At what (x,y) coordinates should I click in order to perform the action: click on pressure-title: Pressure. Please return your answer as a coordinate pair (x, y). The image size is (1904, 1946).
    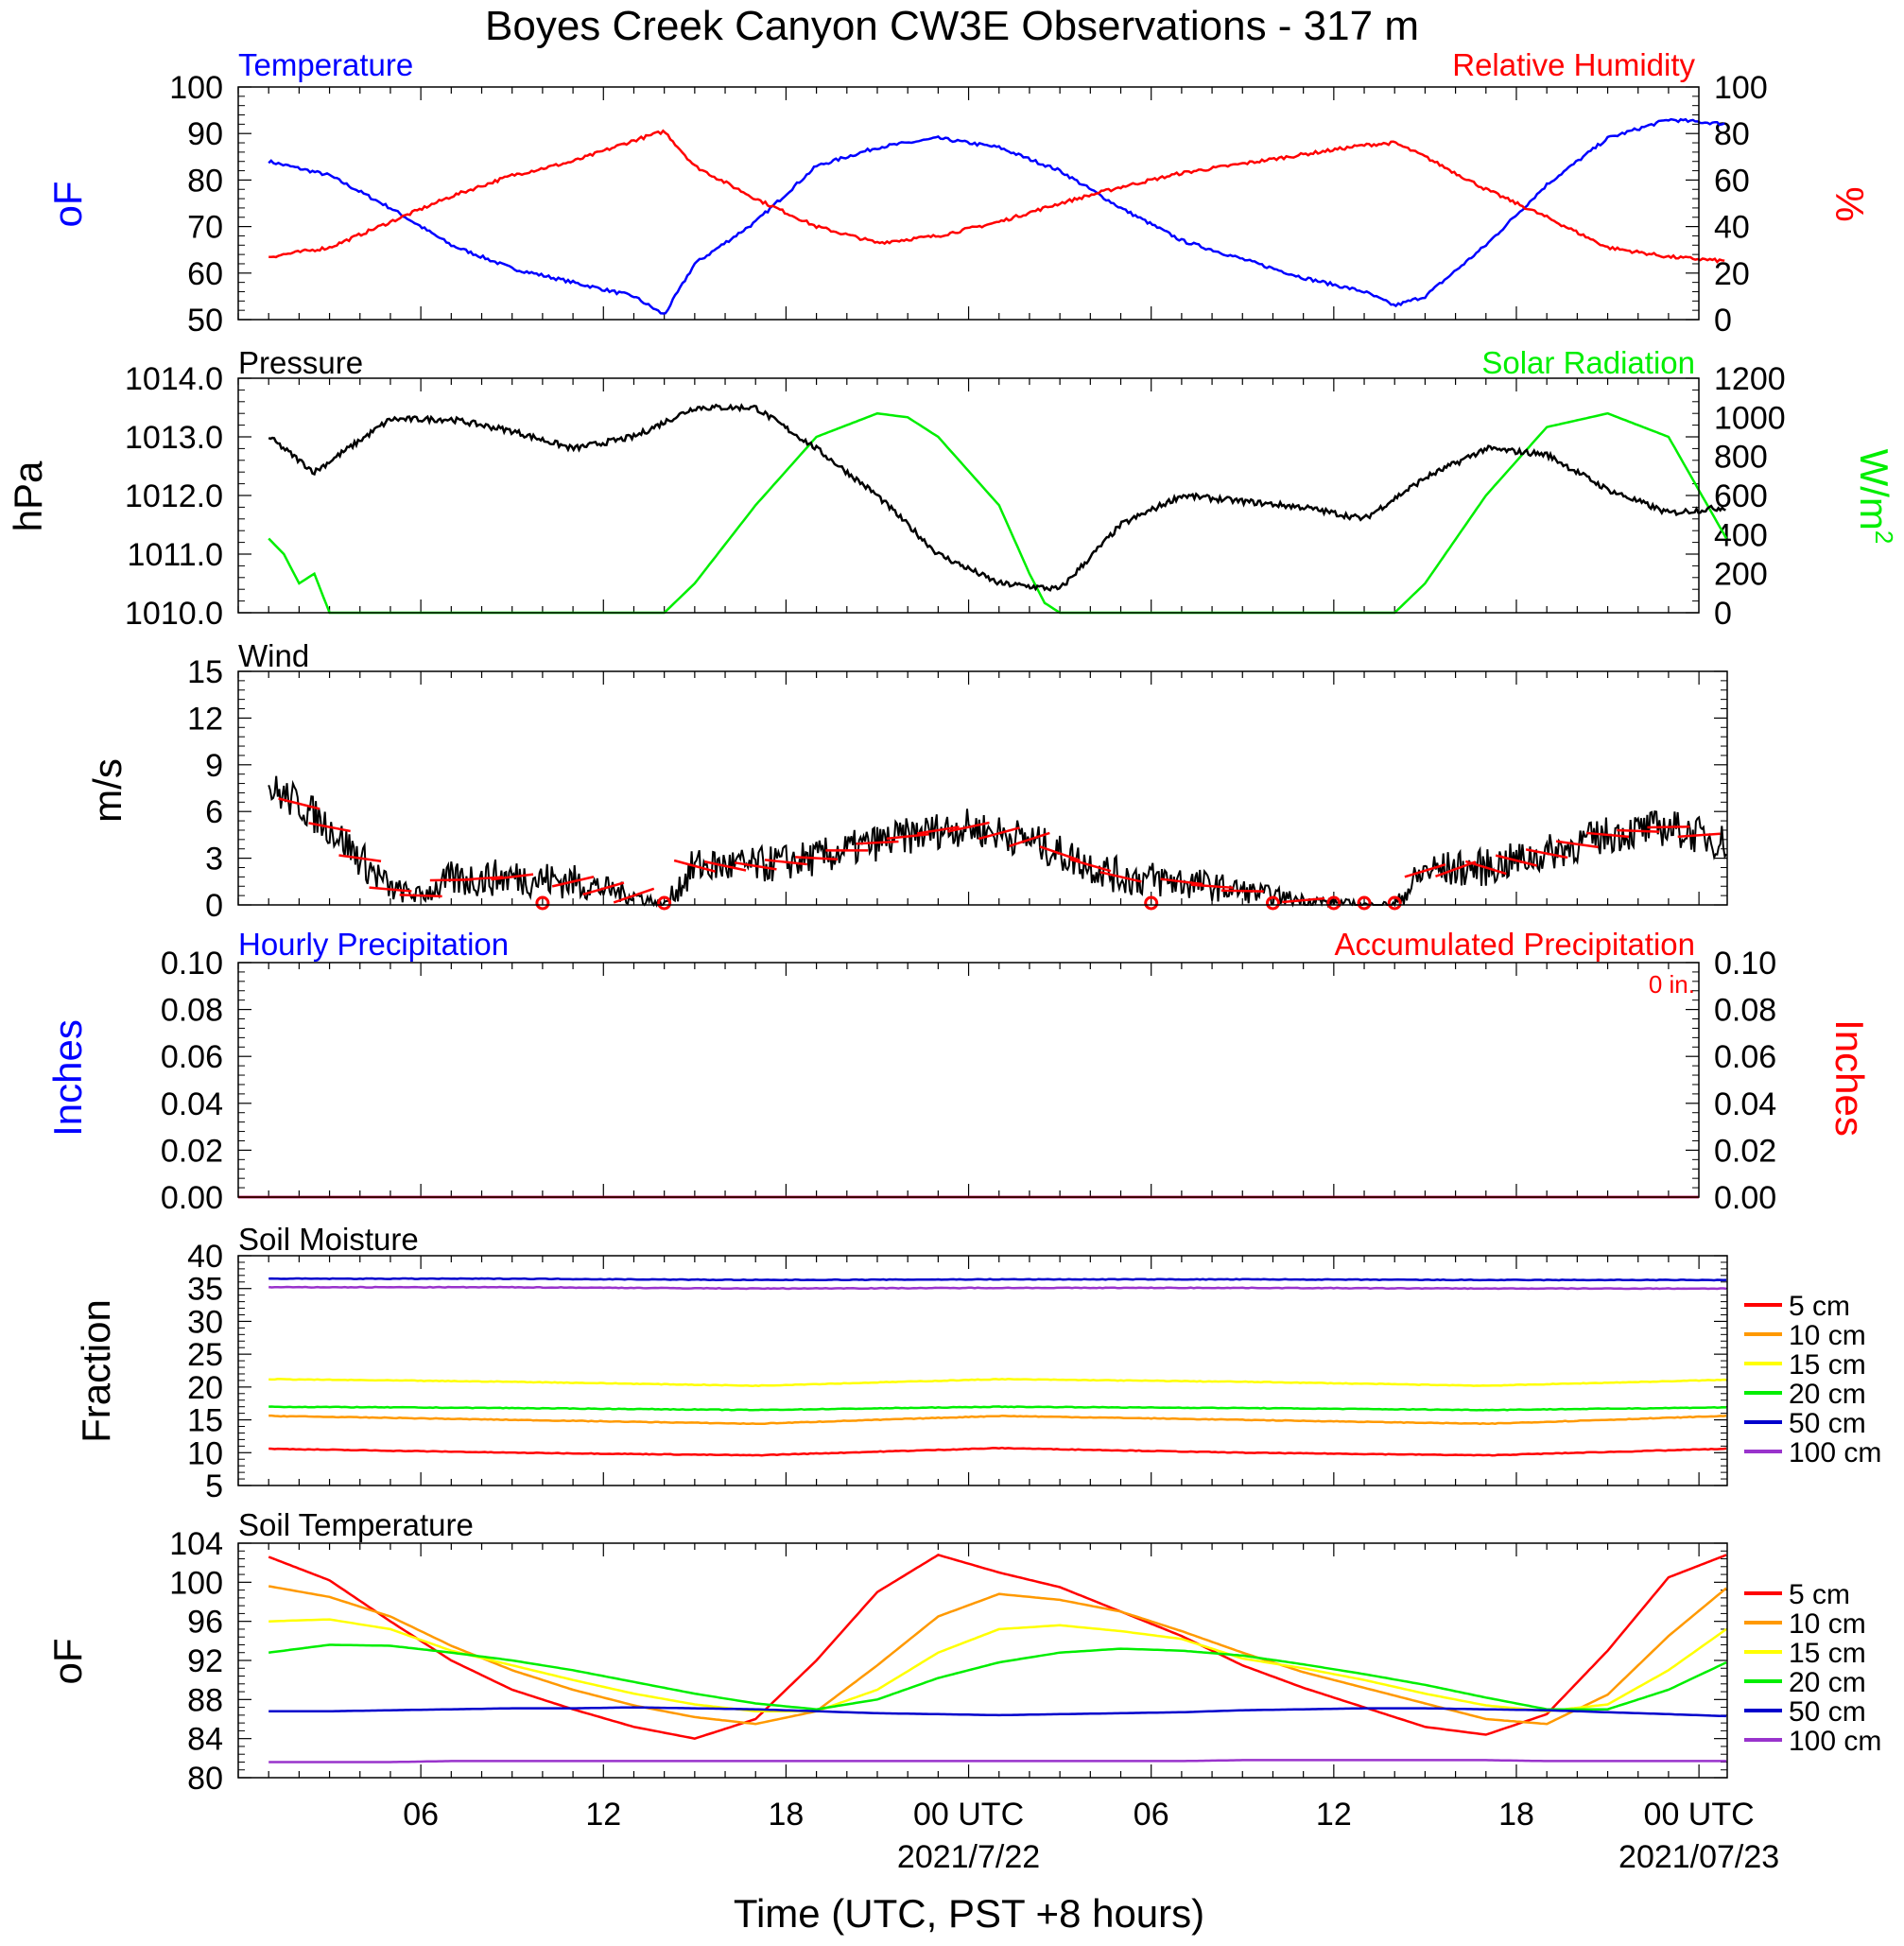
    Looking at the image, I should click on (301, 363).